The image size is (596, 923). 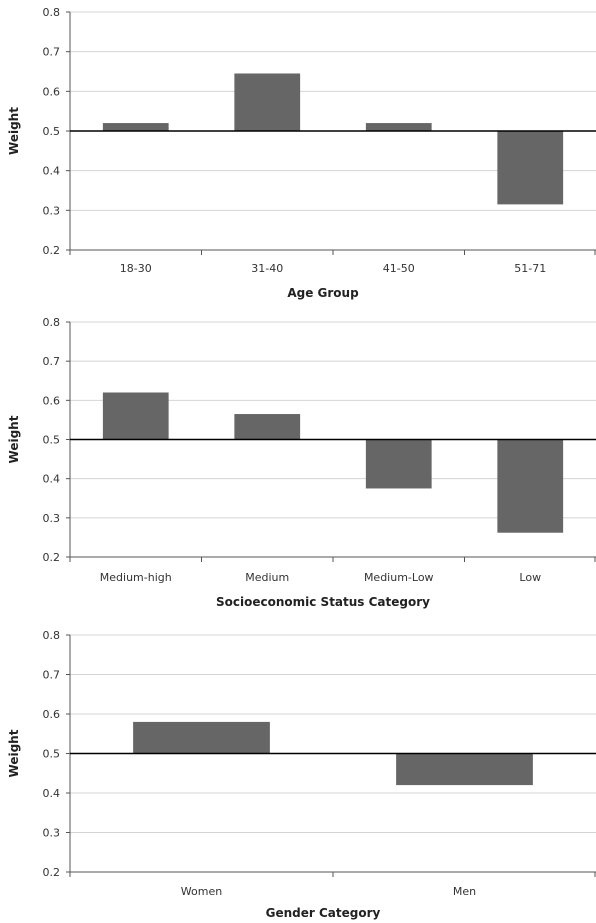 I want to click on age-x-tick-label: 18-30, so click(x=136, y=268).